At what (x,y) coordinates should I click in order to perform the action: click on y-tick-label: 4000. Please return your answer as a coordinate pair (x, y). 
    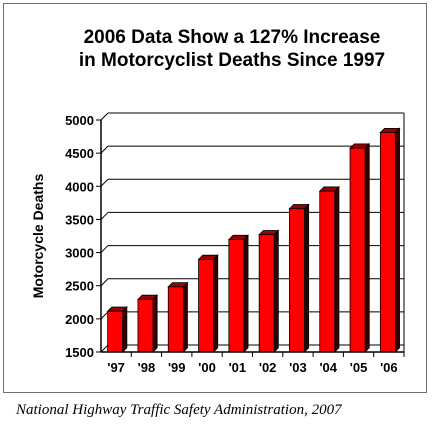
    Looking at the image, I should click on (79, 186).